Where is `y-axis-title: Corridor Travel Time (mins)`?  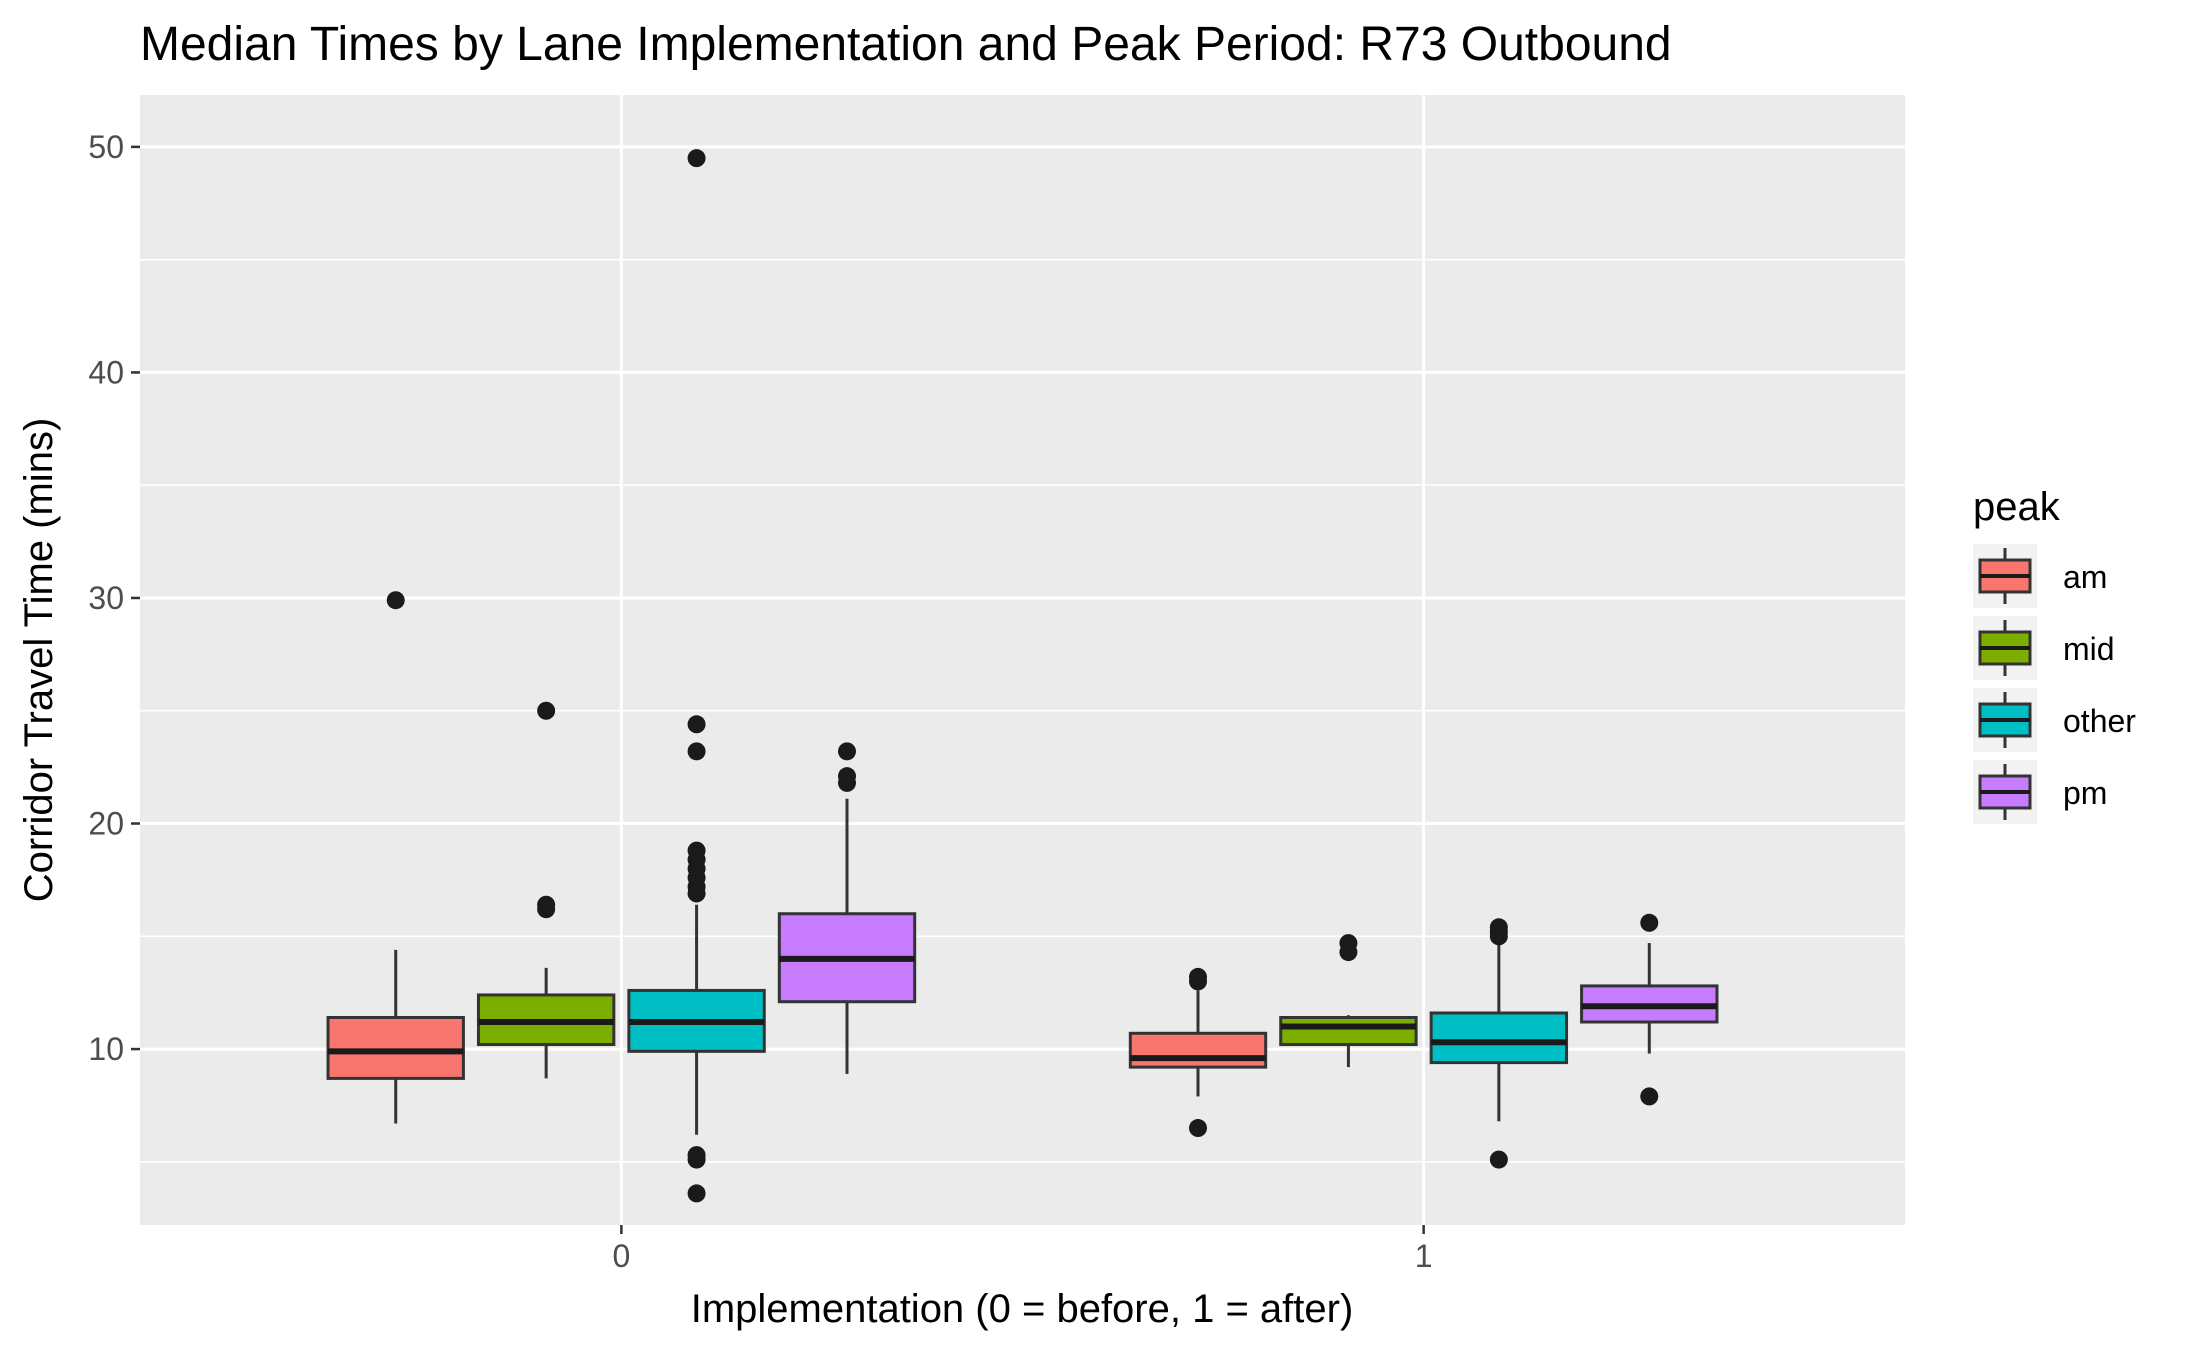 y-axis-title: Corridor Travel Time (mins) is located at coordinates (39, 660).